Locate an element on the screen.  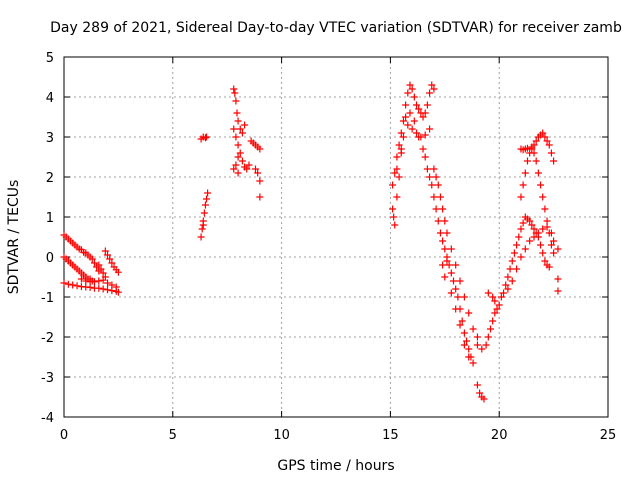
x-axis-label: GPS time / hours is located at coordinates (335, 466).